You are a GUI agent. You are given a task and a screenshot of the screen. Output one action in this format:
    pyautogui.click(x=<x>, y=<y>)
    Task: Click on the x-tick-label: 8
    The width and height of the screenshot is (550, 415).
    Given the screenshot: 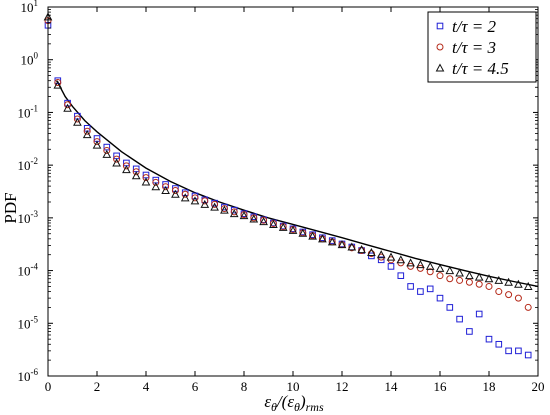 What is the action you would take?
    pyautogui.click(x=244, y=386)
    